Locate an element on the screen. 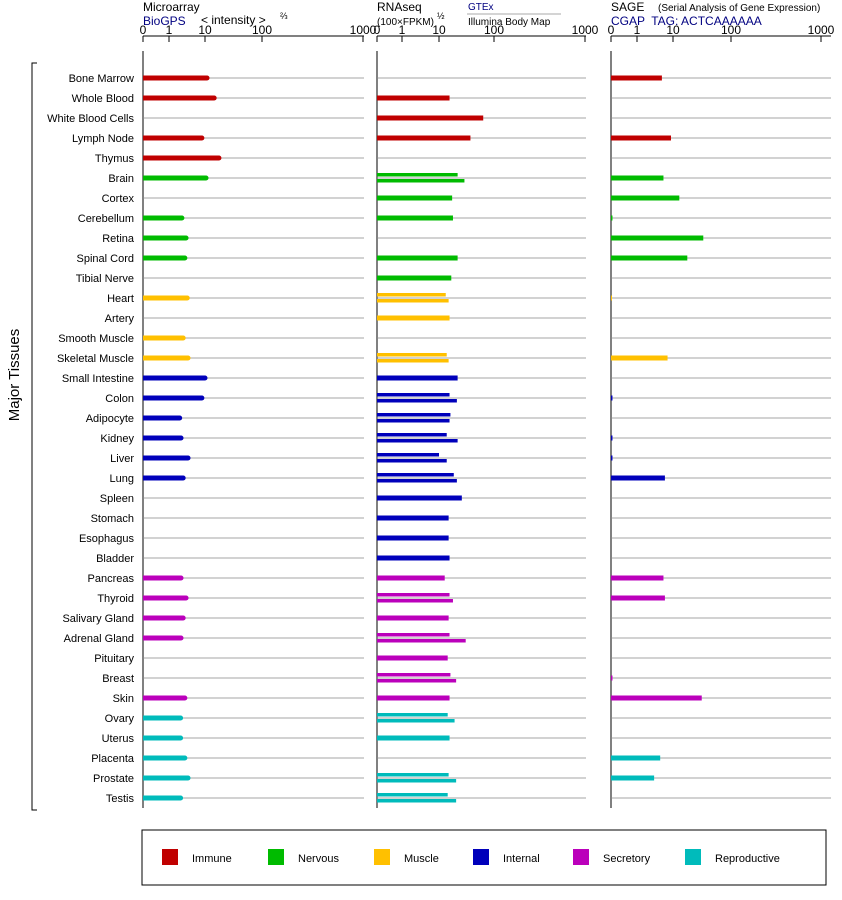 The height and width of the screenshot is (900, 842). tissue-label: Thymus is located at coordinates (115, 159).